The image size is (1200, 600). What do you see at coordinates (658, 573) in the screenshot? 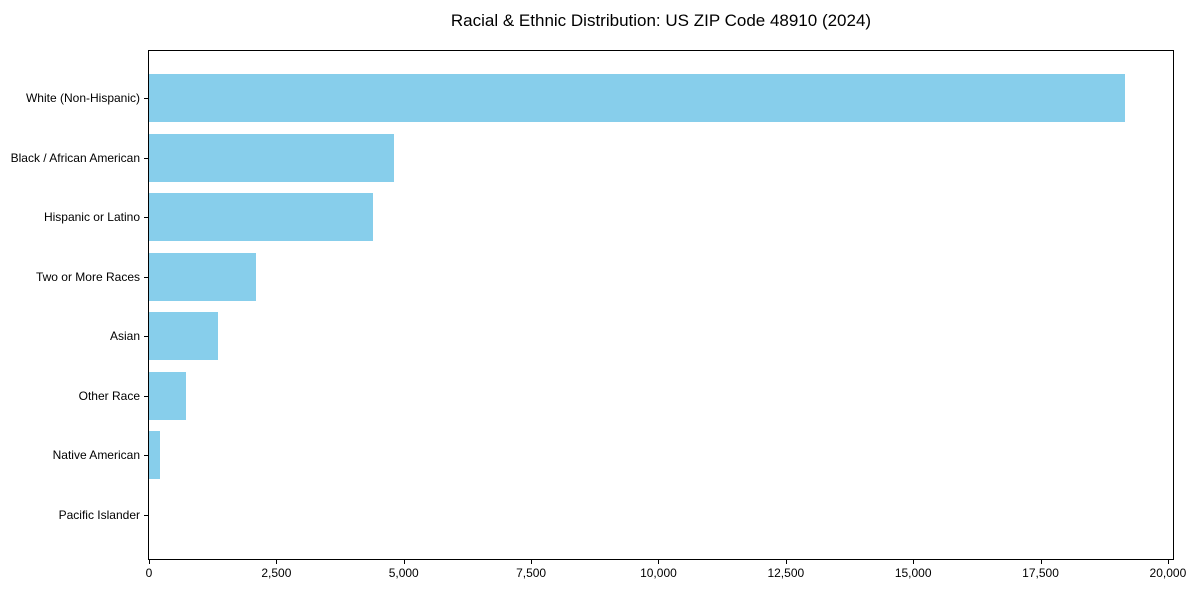
I see `x-tick-label: 10,000` at bounding box center [658, 573].